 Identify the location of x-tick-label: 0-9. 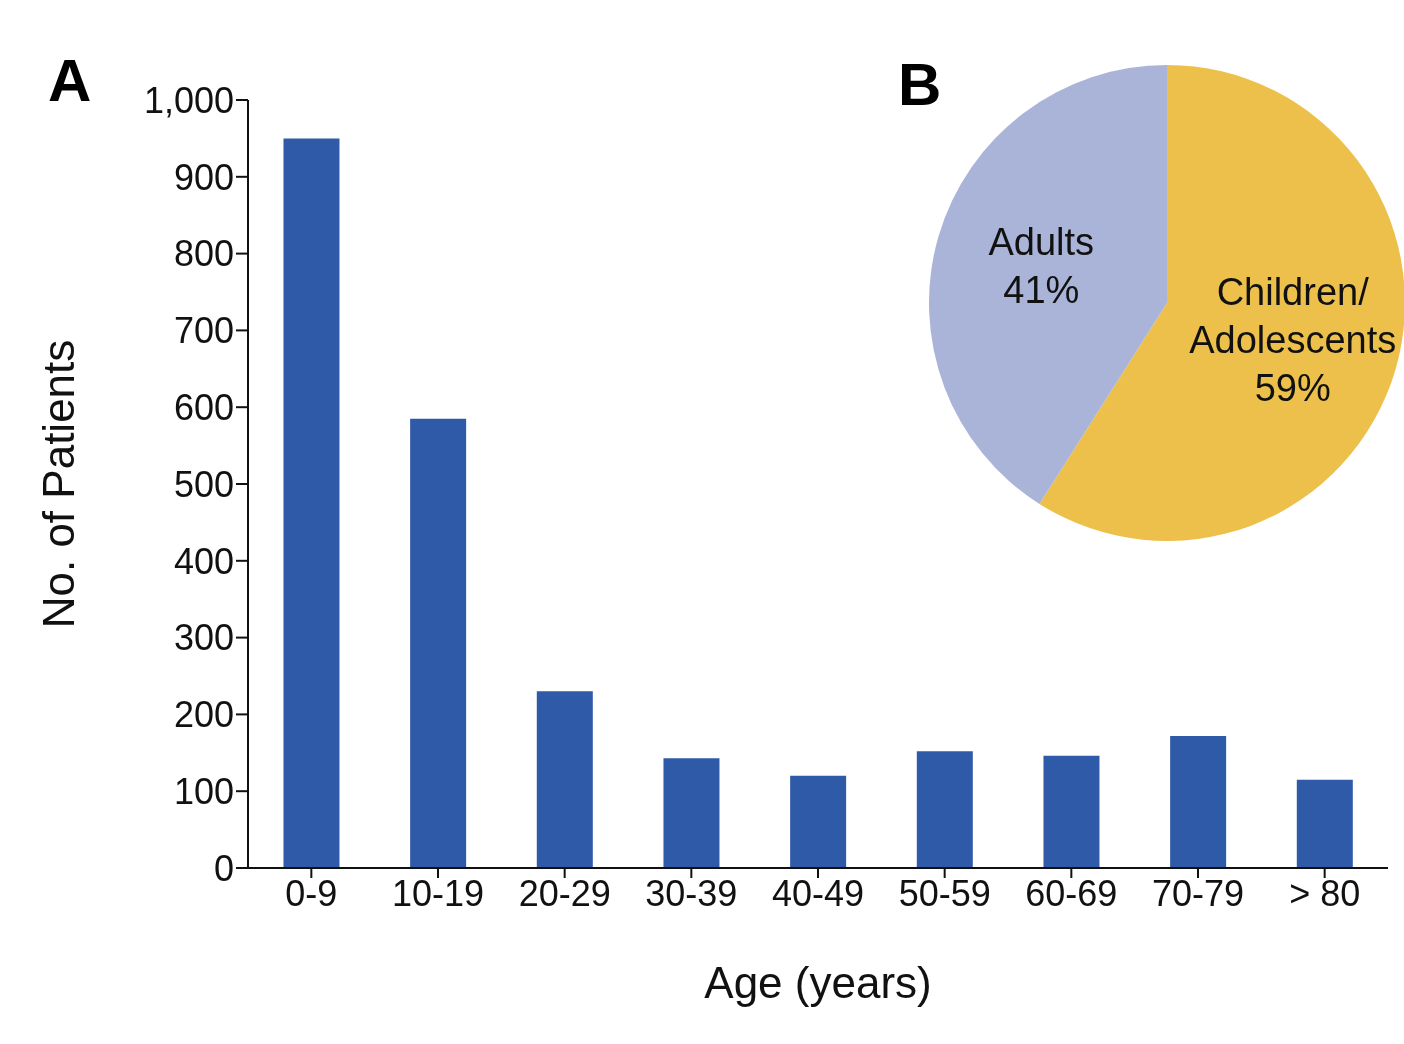
(311, 893).